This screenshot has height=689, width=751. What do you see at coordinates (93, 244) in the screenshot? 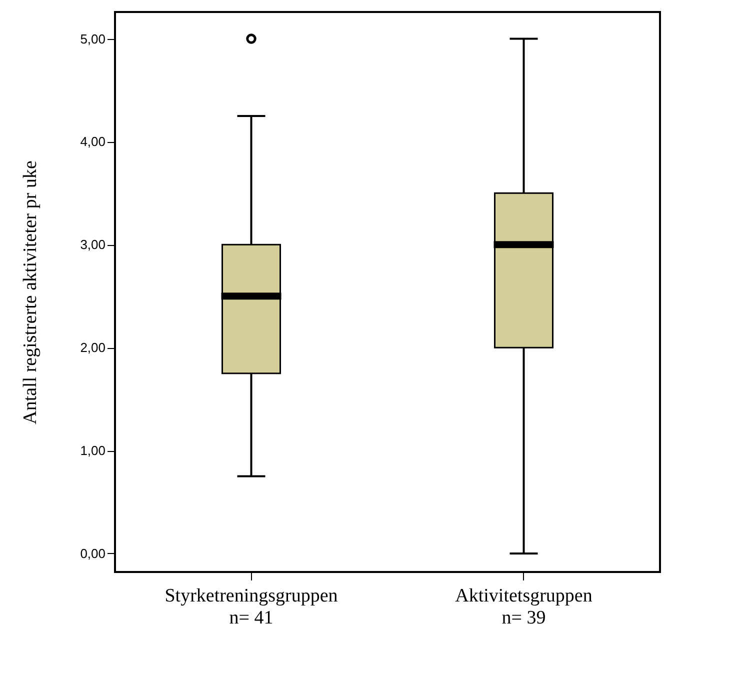
I see `y-tick-label: 3,00` at bounding box center [93, 244].